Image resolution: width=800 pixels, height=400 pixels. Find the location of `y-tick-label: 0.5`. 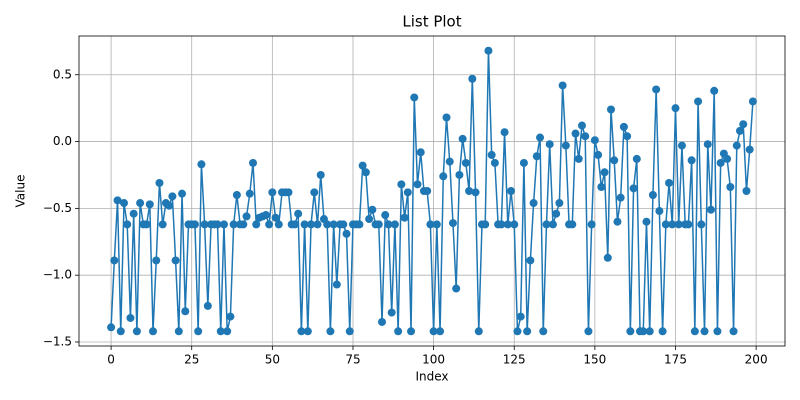

y-tick-label: 0.5 is located at coordinates (62, 74).